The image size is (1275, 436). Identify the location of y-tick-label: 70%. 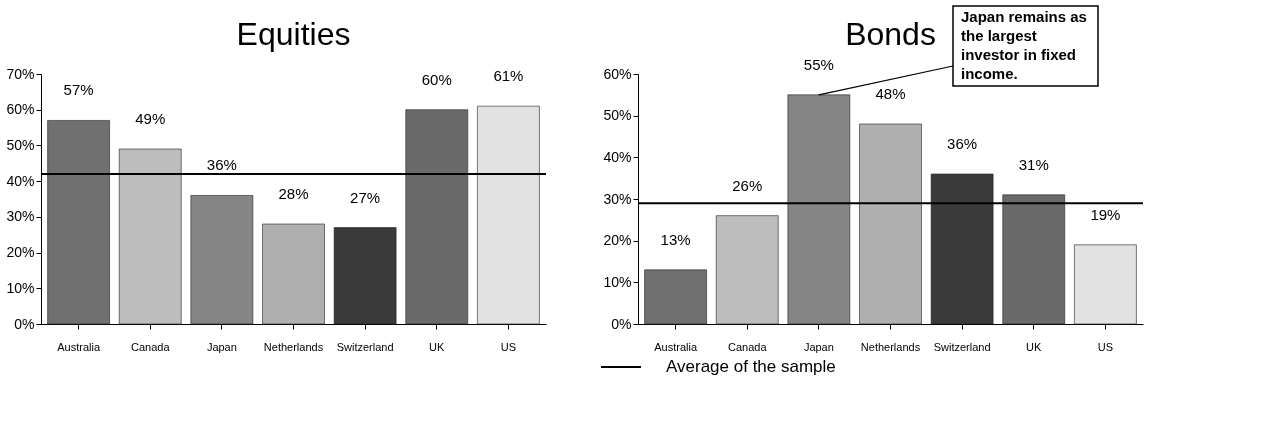
(20, 73).